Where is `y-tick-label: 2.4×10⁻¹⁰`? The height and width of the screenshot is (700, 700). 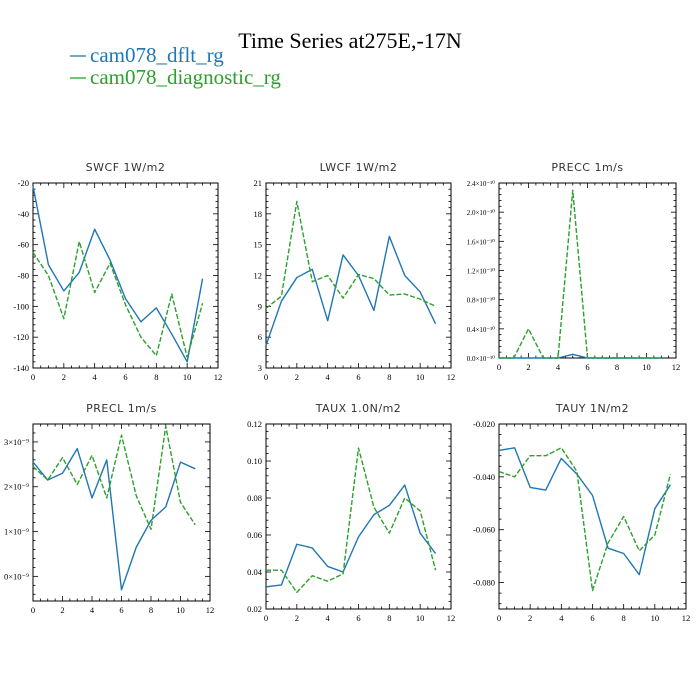 y-tick-label: 2.4×10⁻¹⁰ is located at coordinates (481, 184).